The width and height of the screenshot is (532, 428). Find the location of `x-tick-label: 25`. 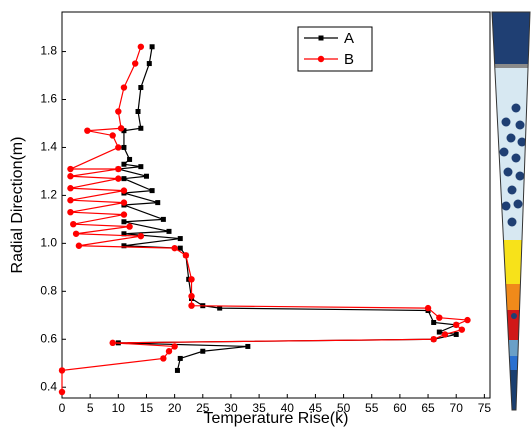

x-tick-label: 25 is located at coordinates (203, 408).